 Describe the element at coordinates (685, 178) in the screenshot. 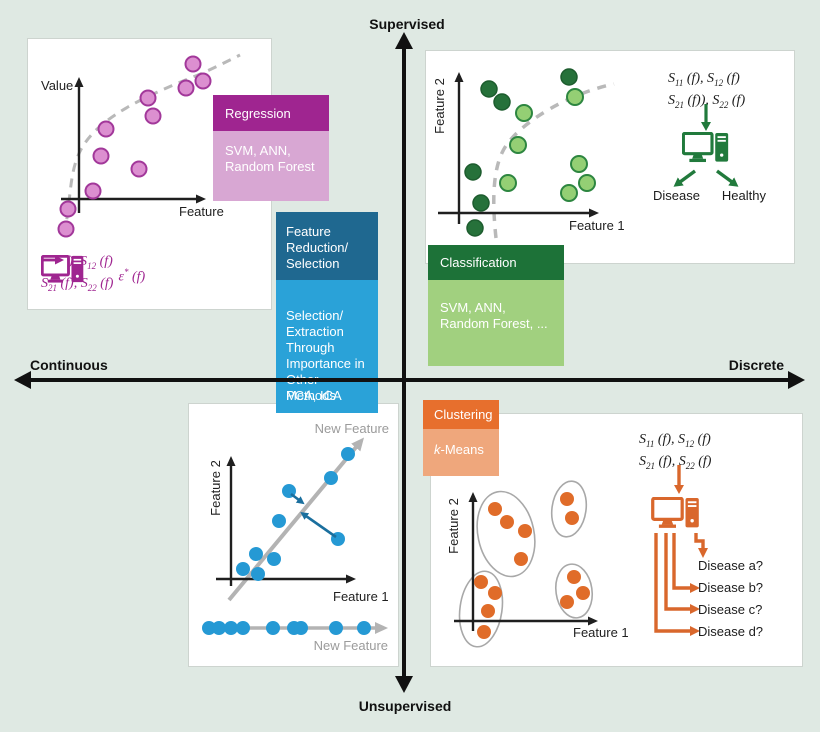

I see `arrow-down-left-icon` at that location.